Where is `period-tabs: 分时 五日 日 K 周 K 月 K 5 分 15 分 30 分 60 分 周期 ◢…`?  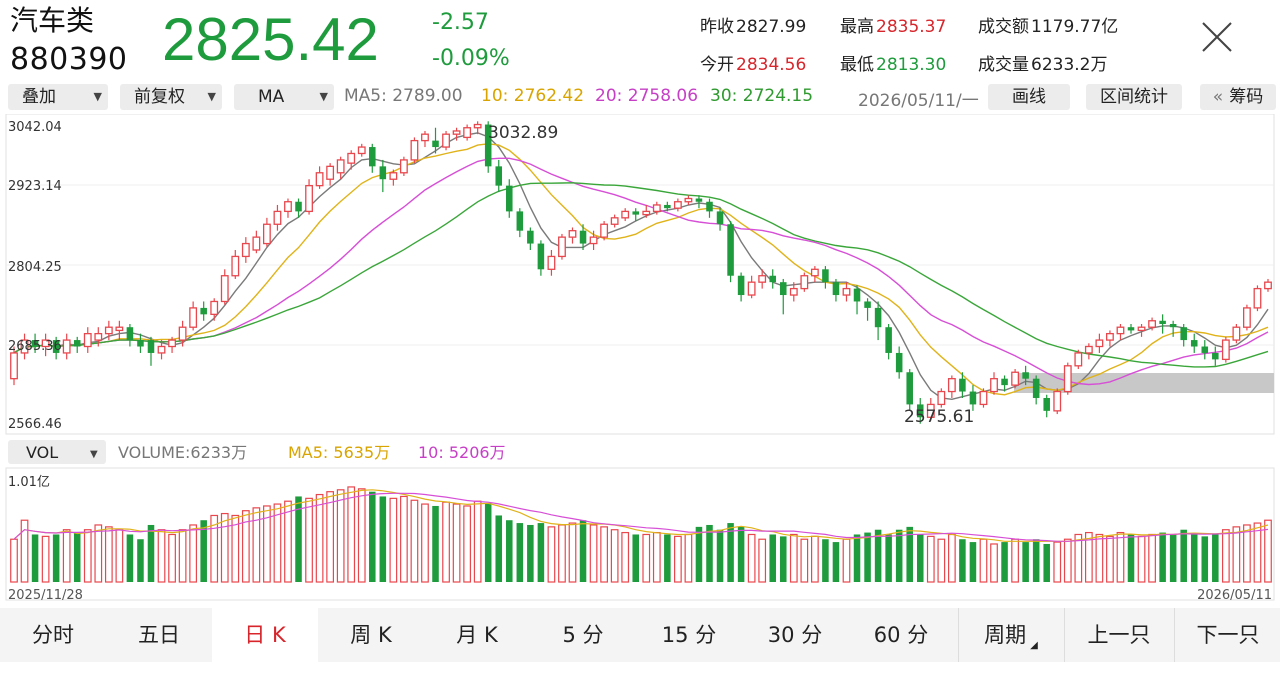
period-tabs: 分时 五日 日 K 周 K 月 K 5 分 15 分 30 分 60 分 周期 ◢… is located at coordinates (640, 635).